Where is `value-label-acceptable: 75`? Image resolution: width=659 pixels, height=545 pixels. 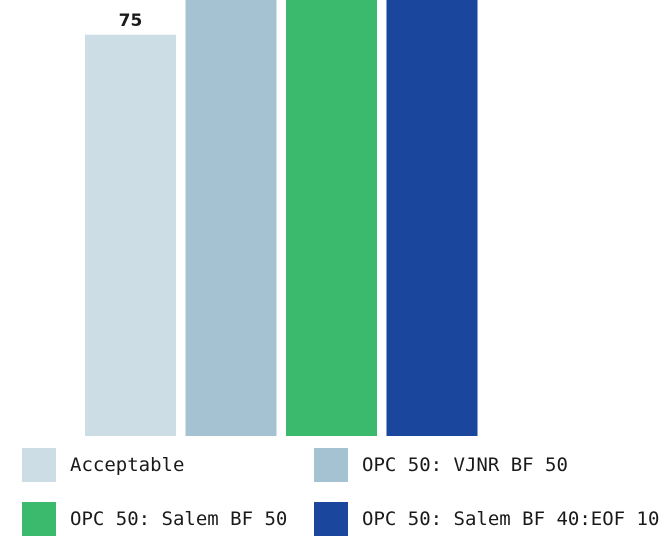
value-label-acceptable: 75 is located at coordinates (131, 21).